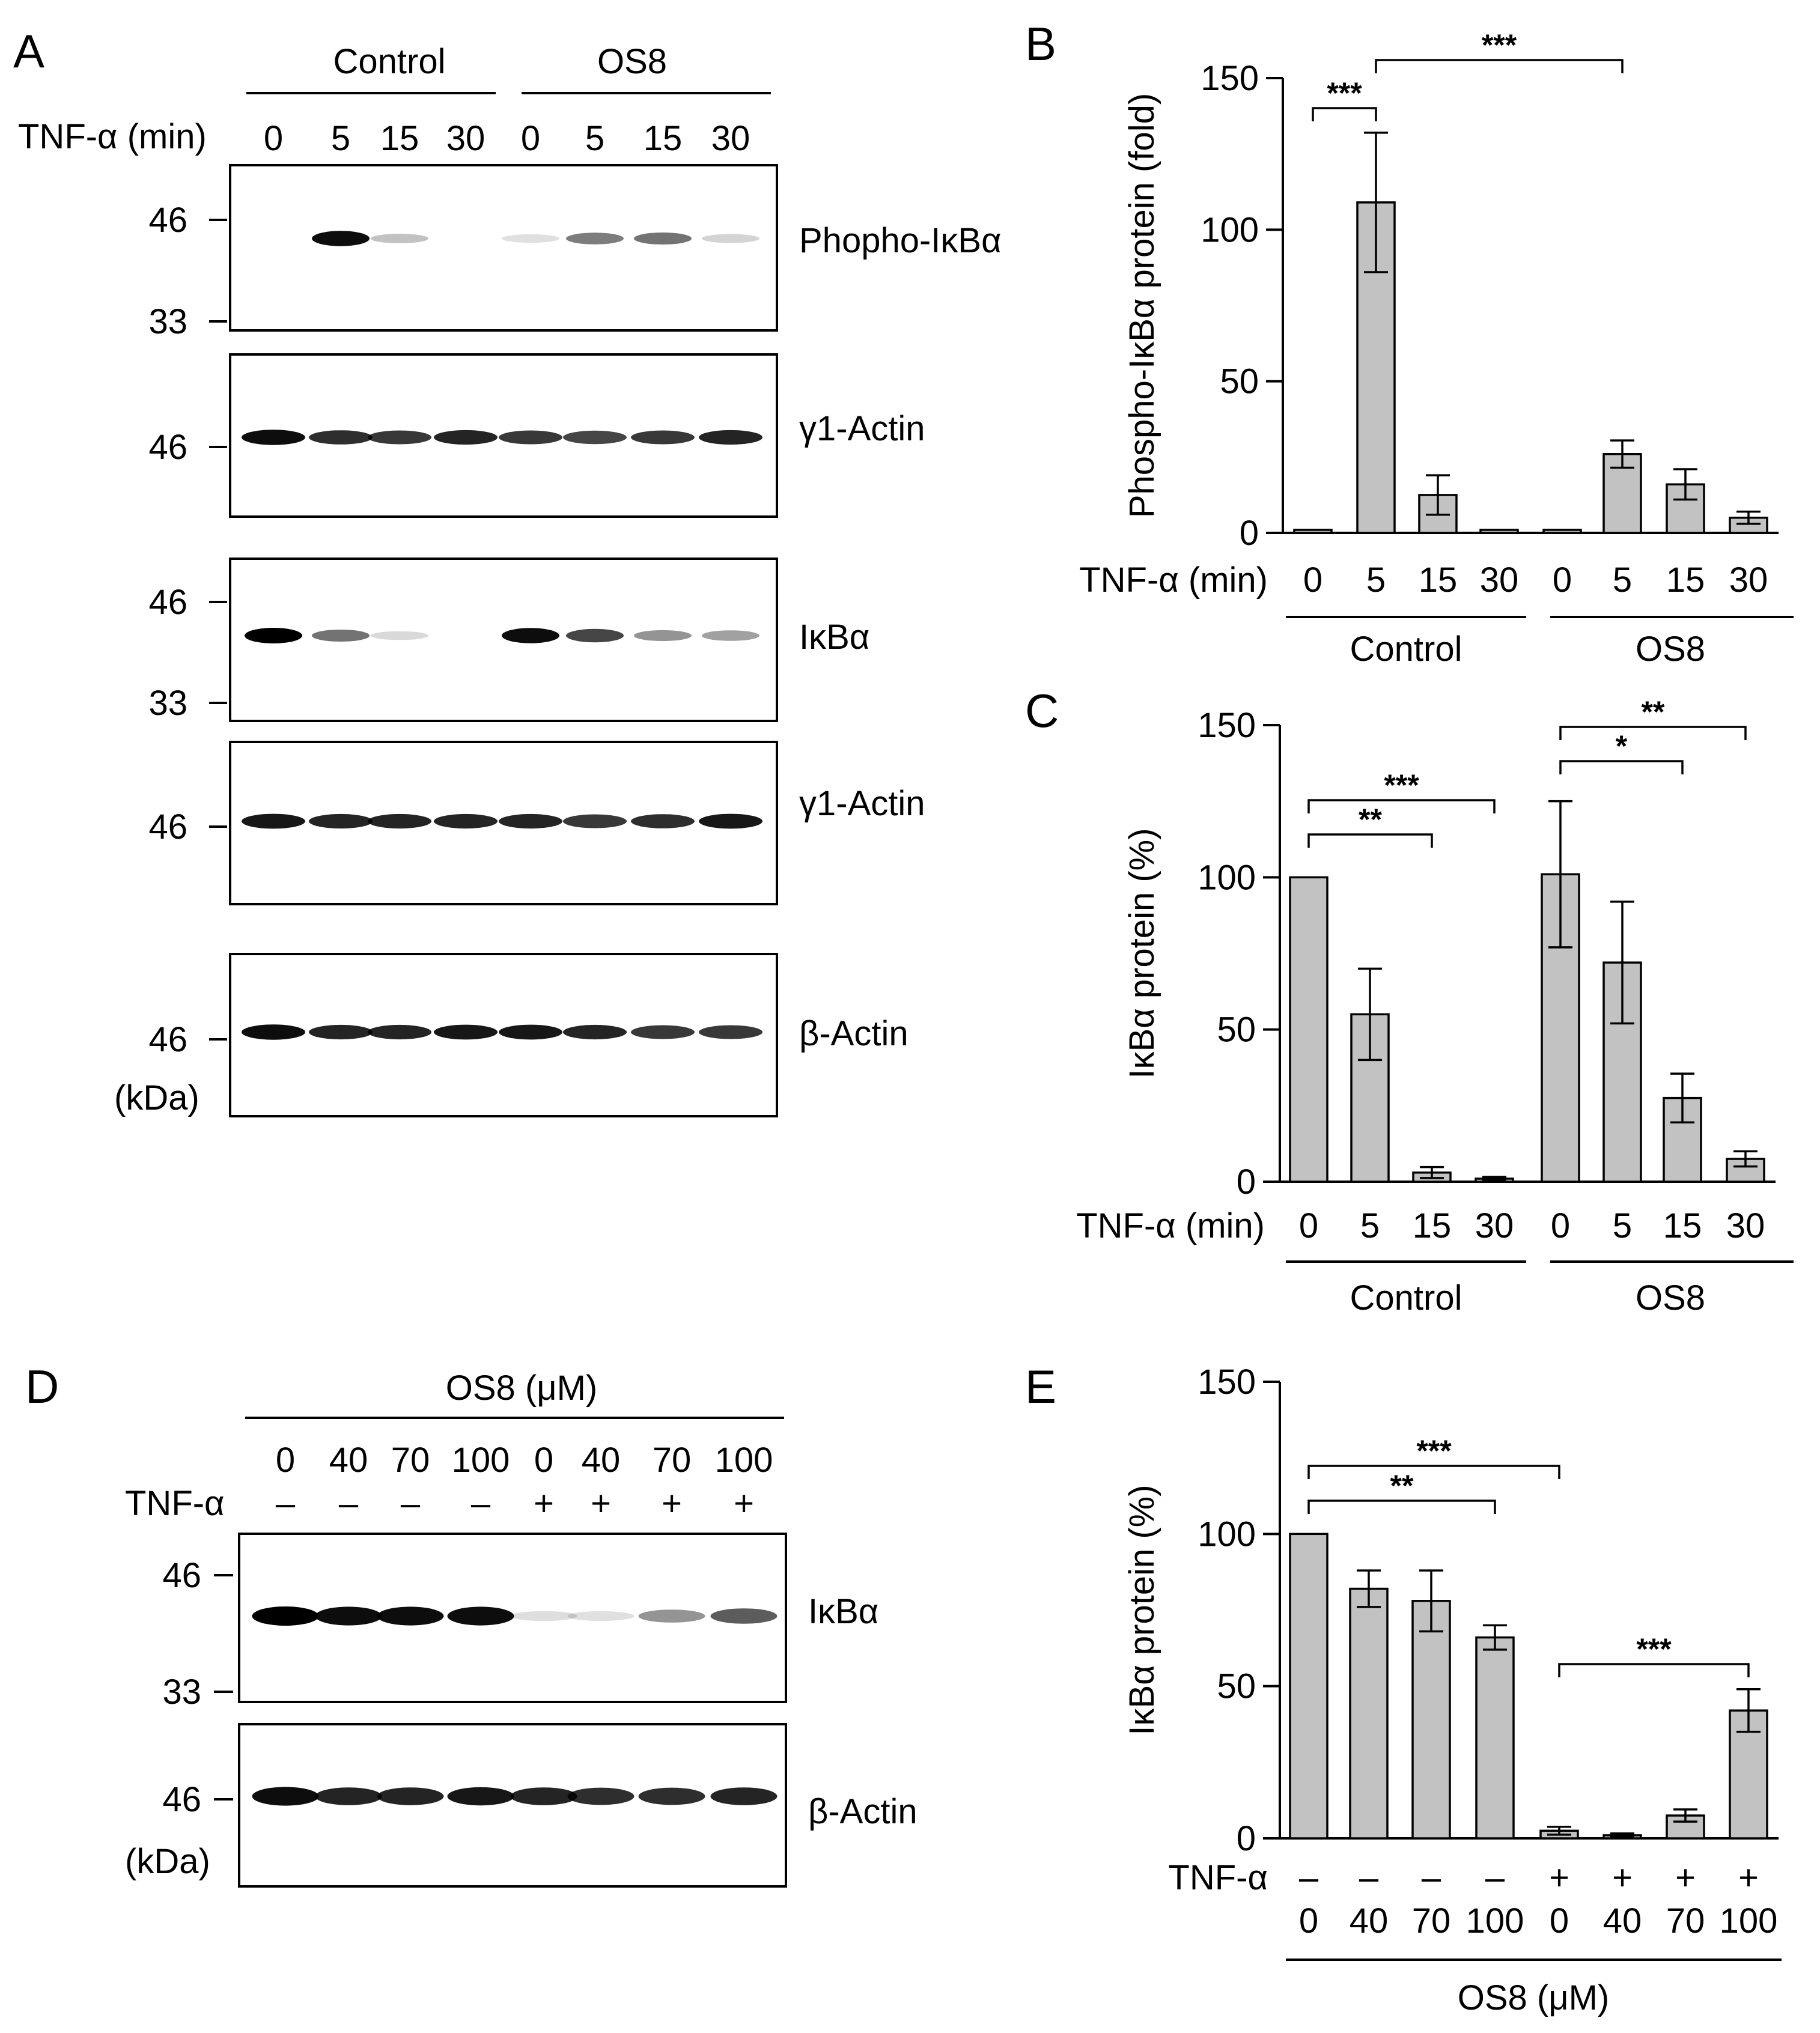 This screenshot has height=2033, width=1820. What do you see at coordinates (1534, 1997) in the screenshot?
I see `x-axis-label: OS8 (μM)` at bounding box center [1534, 1997].